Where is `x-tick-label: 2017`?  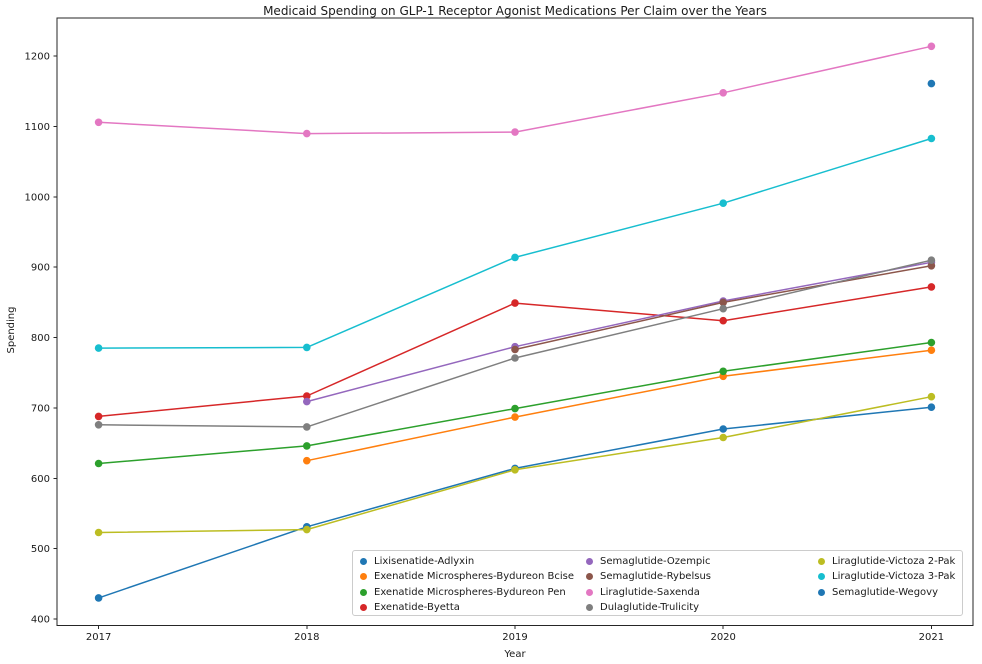
x-tick-label: 2017 is located at coordinates (98, 637).